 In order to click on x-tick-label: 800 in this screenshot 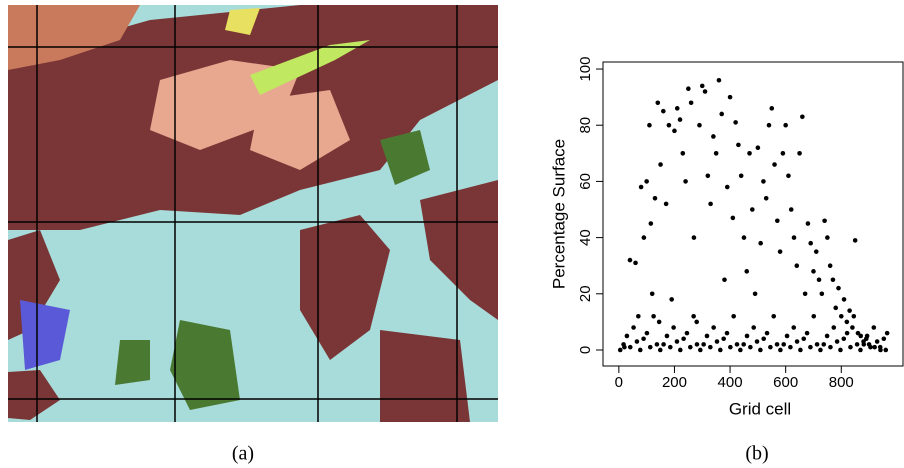, I will do `click(841, 382)`.